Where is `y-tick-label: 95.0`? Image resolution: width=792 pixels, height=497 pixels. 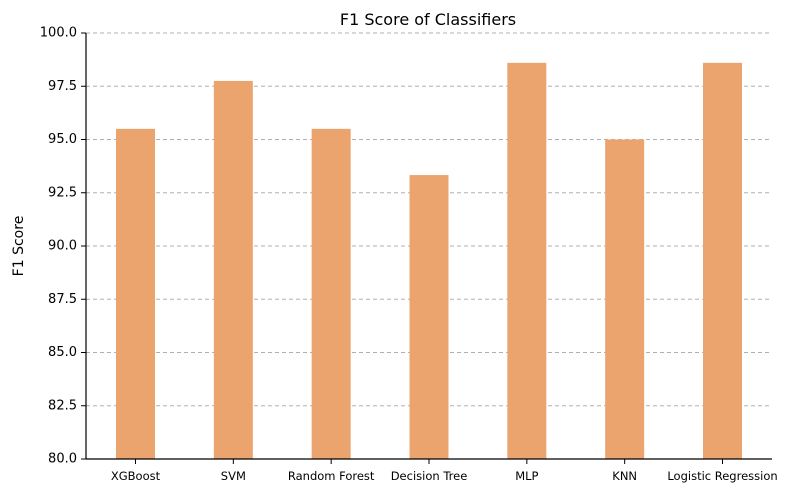
y-tick-label: 95.0 is located at coordinates (62, 139).